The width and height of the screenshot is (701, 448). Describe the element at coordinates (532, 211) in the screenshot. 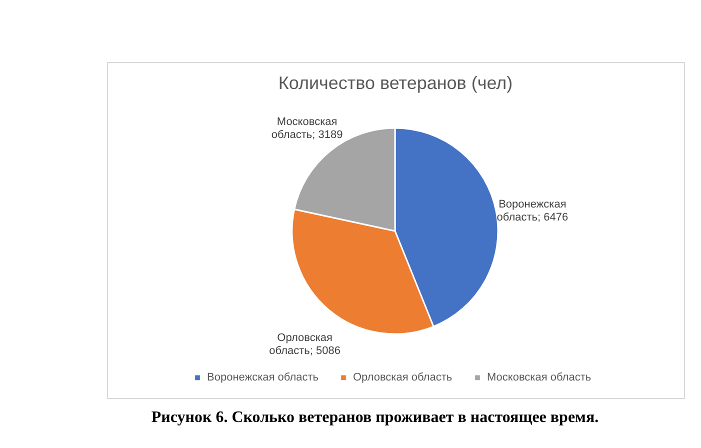

I see `data-label: Воронежская область; 6476` at that location.